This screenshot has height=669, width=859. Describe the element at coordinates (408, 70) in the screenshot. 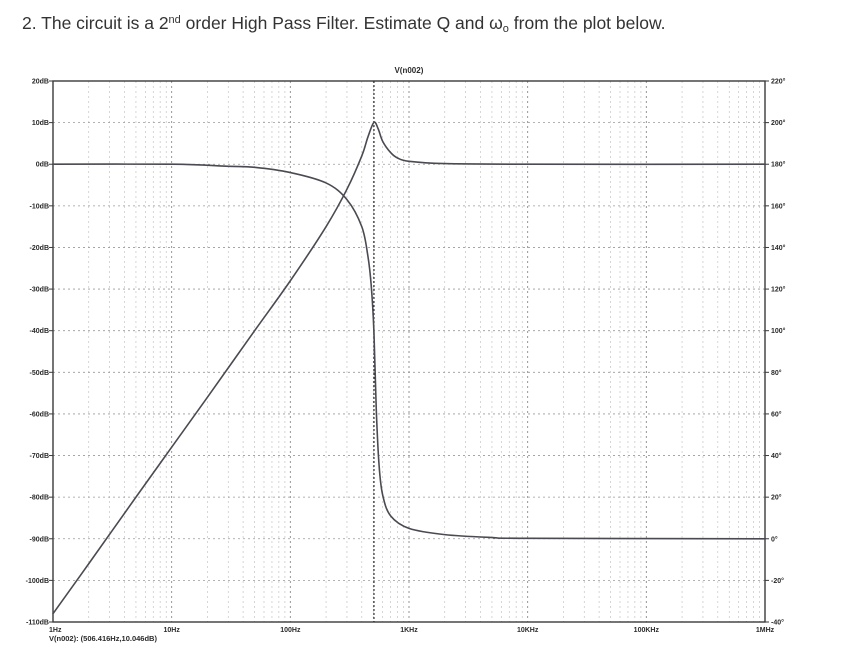

I see `chart-title: V(n002)` at that location.